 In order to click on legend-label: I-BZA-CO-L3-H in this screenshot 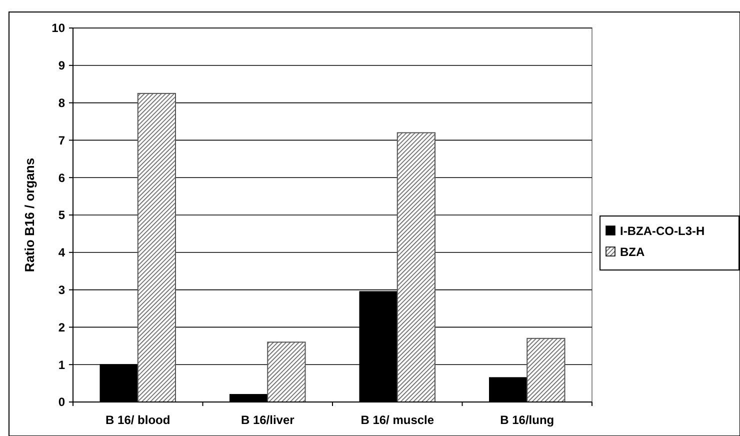, I will do `click(662, 231)`.